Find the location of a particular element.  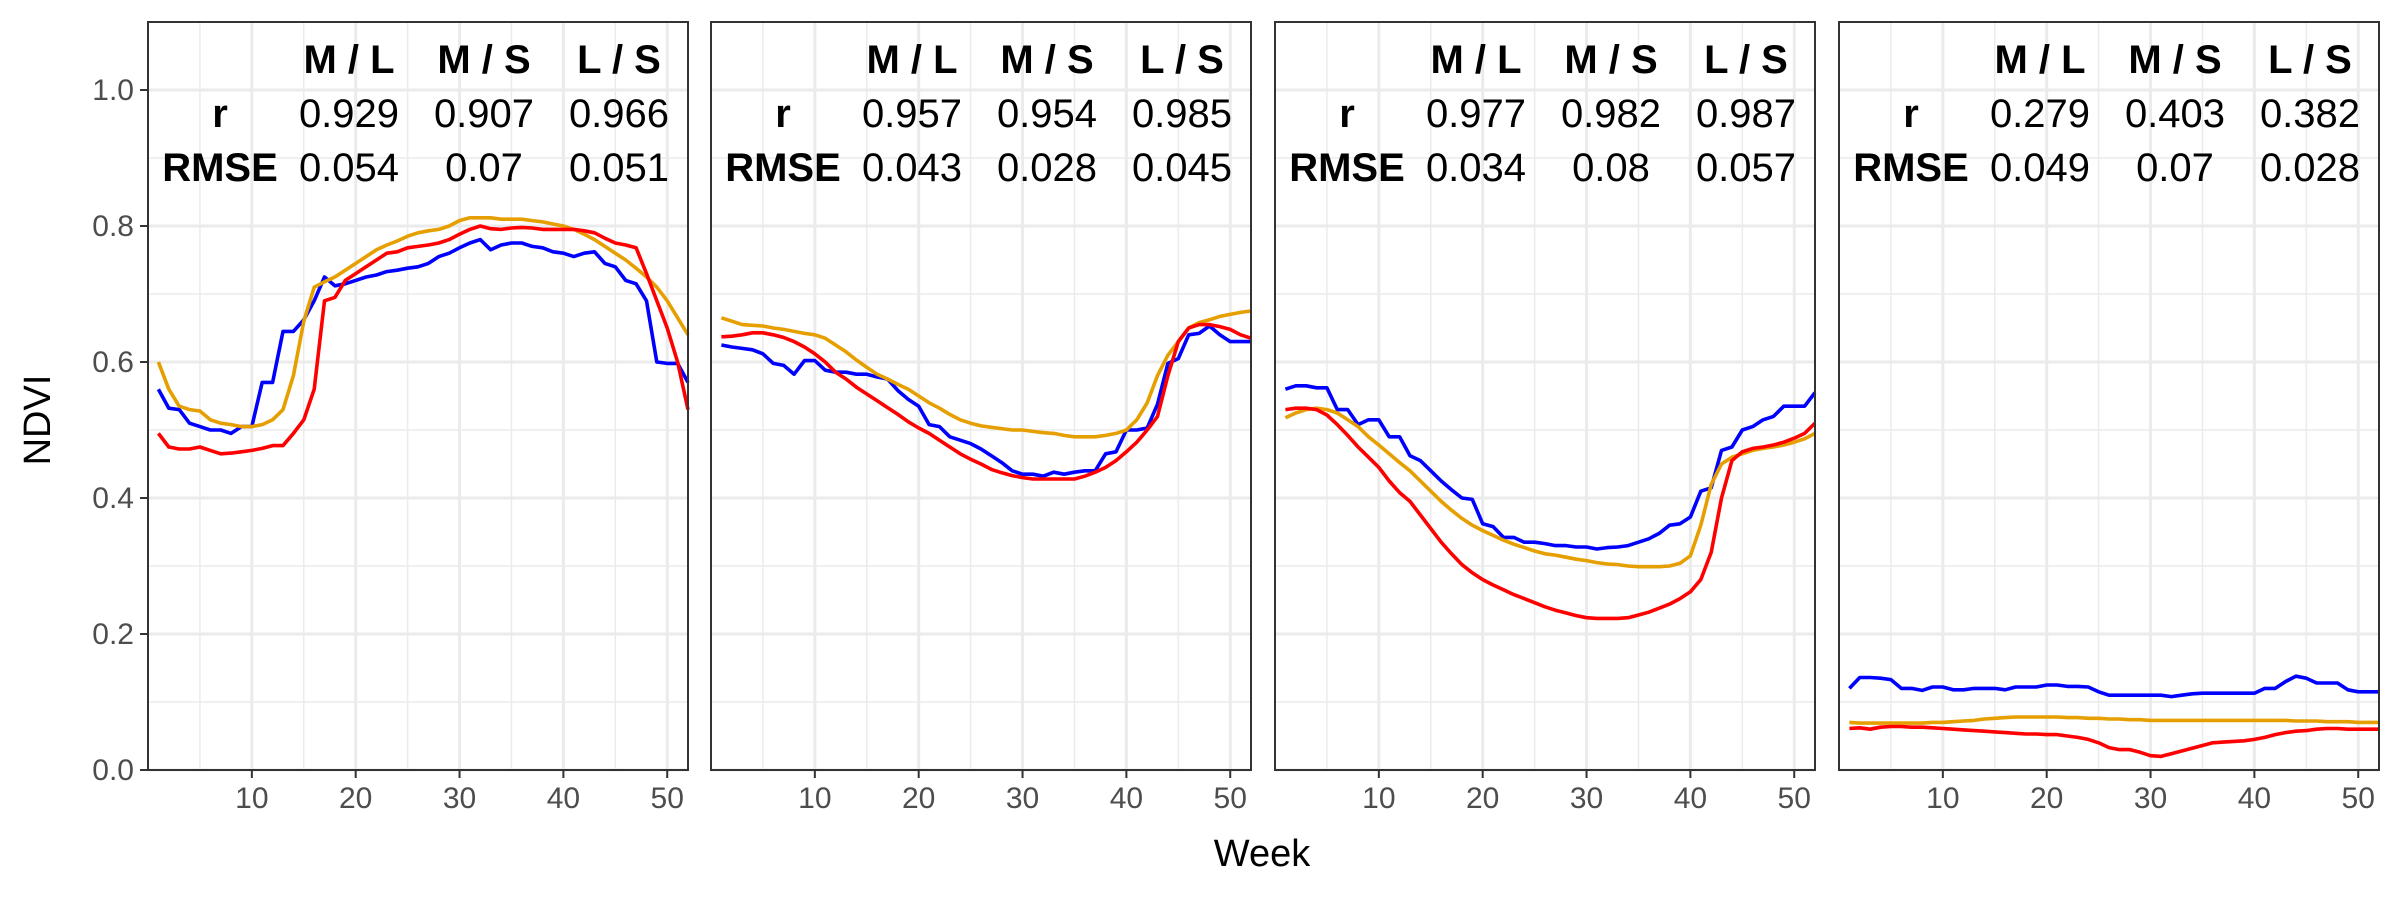

stat-r-value: 0.907 is located at coordinates (484, 114).